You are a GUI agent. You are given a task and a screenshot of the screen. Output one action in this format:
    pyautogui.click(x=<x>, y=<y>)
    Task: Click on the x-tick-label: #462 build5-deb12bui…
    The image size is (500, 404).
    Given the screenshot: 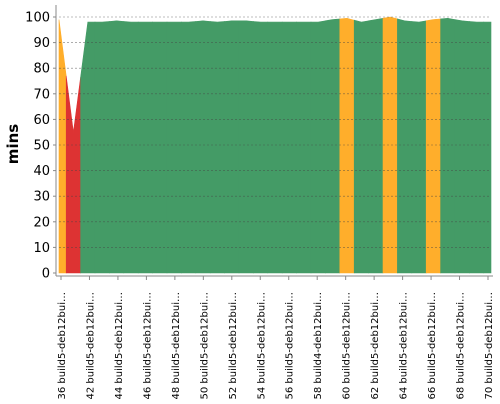 What is the action you would take?
    pyautogui.click(x=375, y=346)
    